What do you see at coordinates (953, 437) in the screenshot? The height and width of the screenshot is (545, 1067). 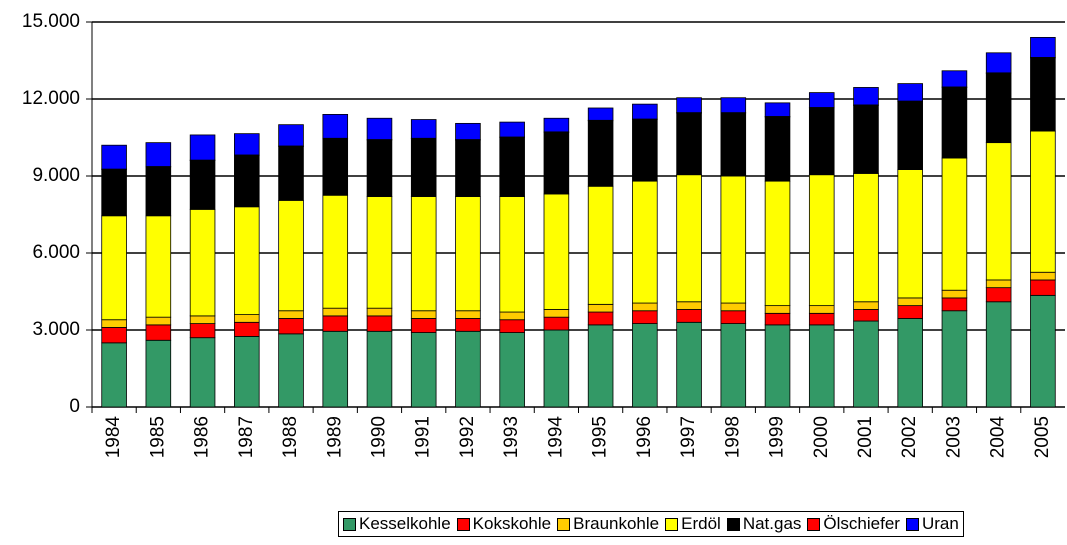 I see `x-tick-label: 2003` at bounding box center [953, 437].